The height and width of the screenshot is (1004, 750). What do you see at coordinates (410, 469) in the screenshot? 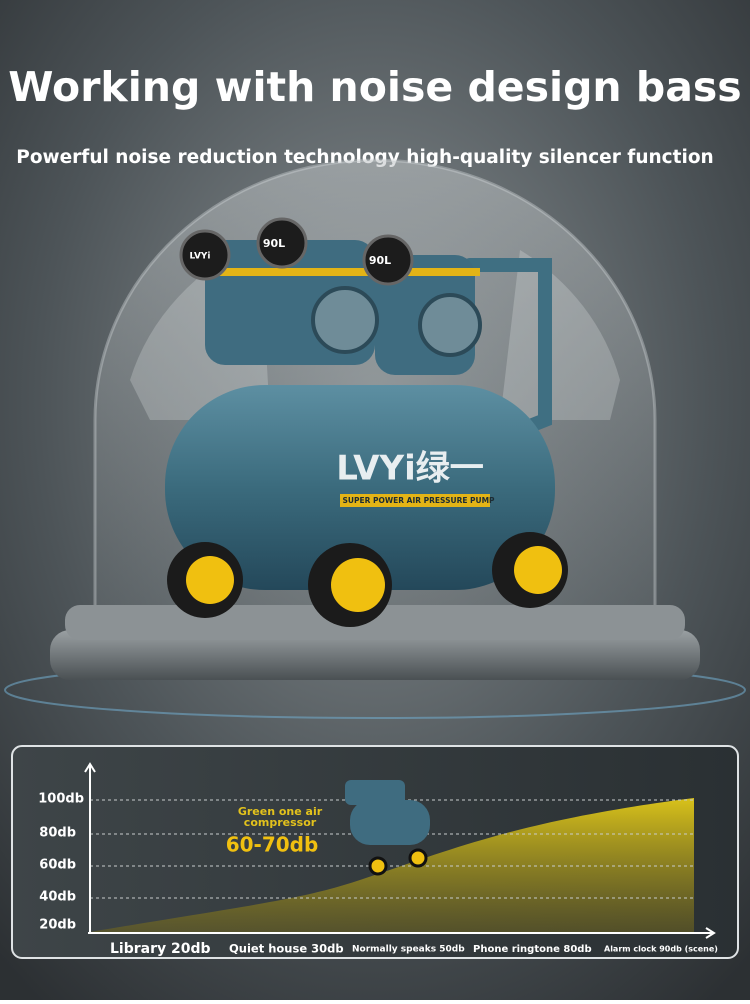
I see `brand: LVYi绿一` at bounding box center [410, 469].